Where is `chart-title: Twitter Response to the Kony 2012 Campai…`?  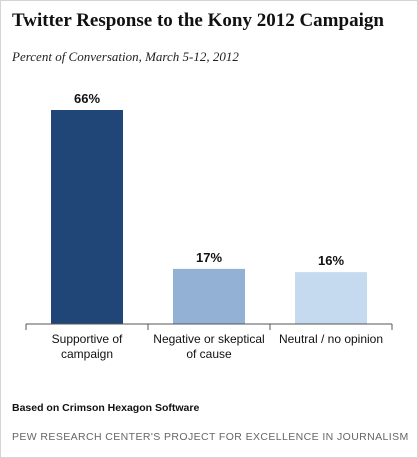
chart-title: Twitter Response to the Kony 2012 Campai… is located at coordinates (198, 20).